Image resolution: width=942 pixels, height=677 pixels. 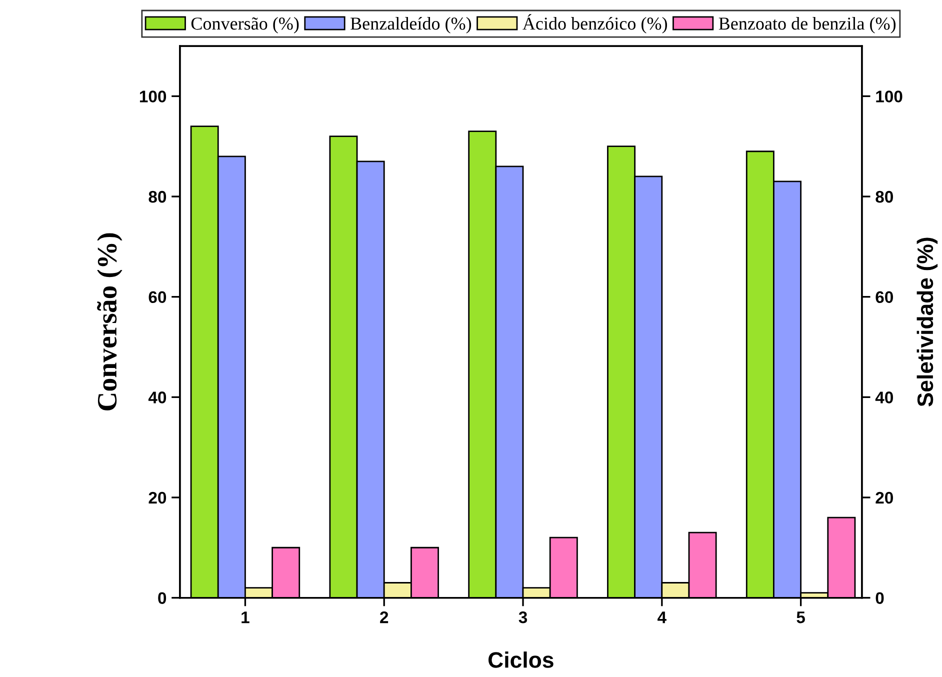 What do you see at coordinates (594, 24) in the screenshot?
I see `legend-label: Ácido benzóico (%)` at bounding box center [594, 24].